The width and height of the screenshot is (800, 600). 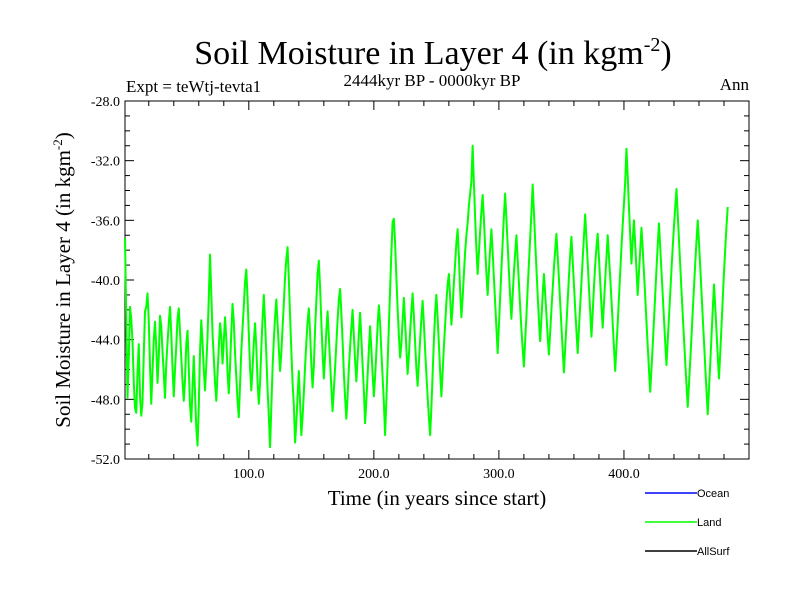 What do you see at coordinates (62, 279) in the screenshot?
I see `y-axis-label: Soil Moisture in Layer 4 (in kgm-2)` at bounding box center [62, 279].